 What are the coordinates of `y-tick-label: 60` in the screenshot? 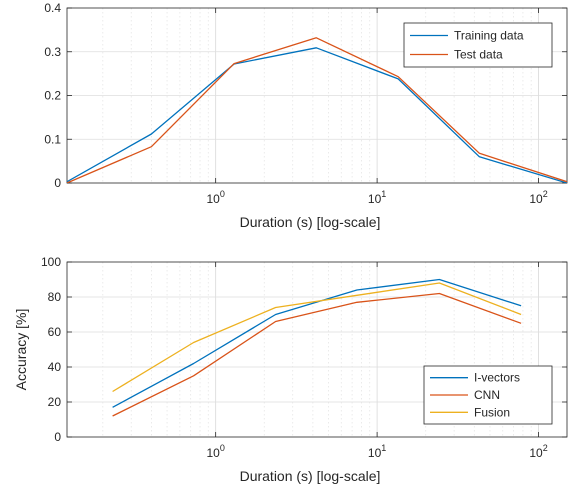 It's located at (55, 332).